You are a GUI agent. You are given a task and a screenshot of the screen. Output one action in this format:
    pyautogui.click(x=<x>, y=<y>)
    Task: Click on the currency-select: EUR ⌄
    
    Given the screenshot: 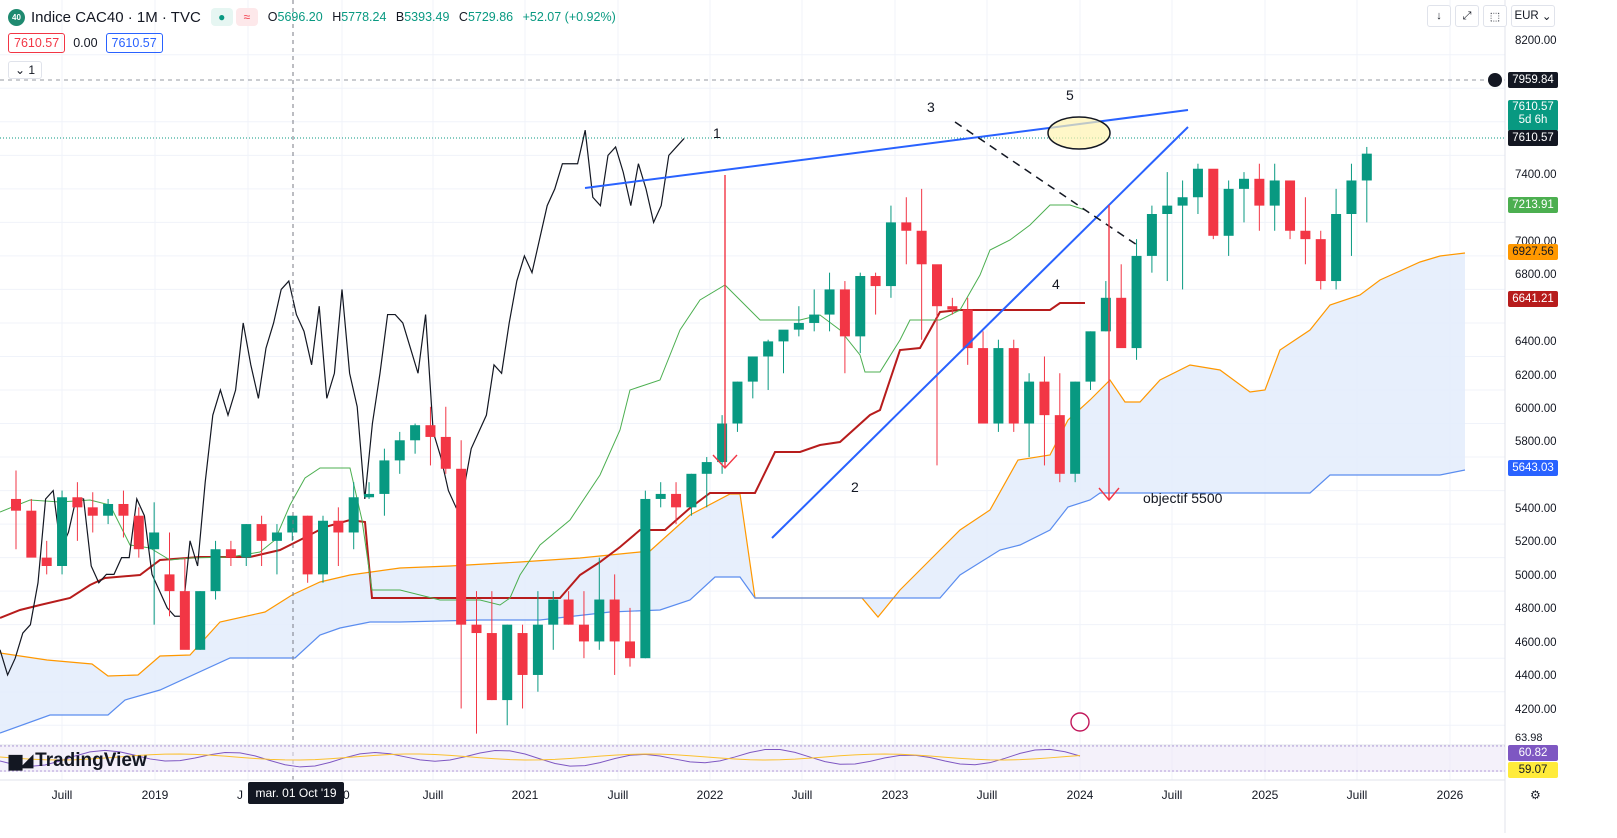 What is the action you would take?
    pyautogui.click(x=1533, y=16)
    